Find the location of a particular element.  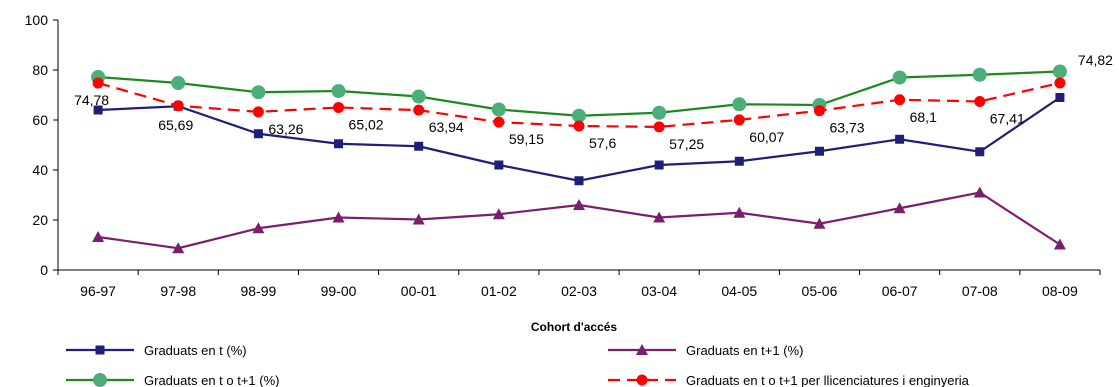

legend-item: Graduats en t+1 (%) is located at coordinates (705, 350).